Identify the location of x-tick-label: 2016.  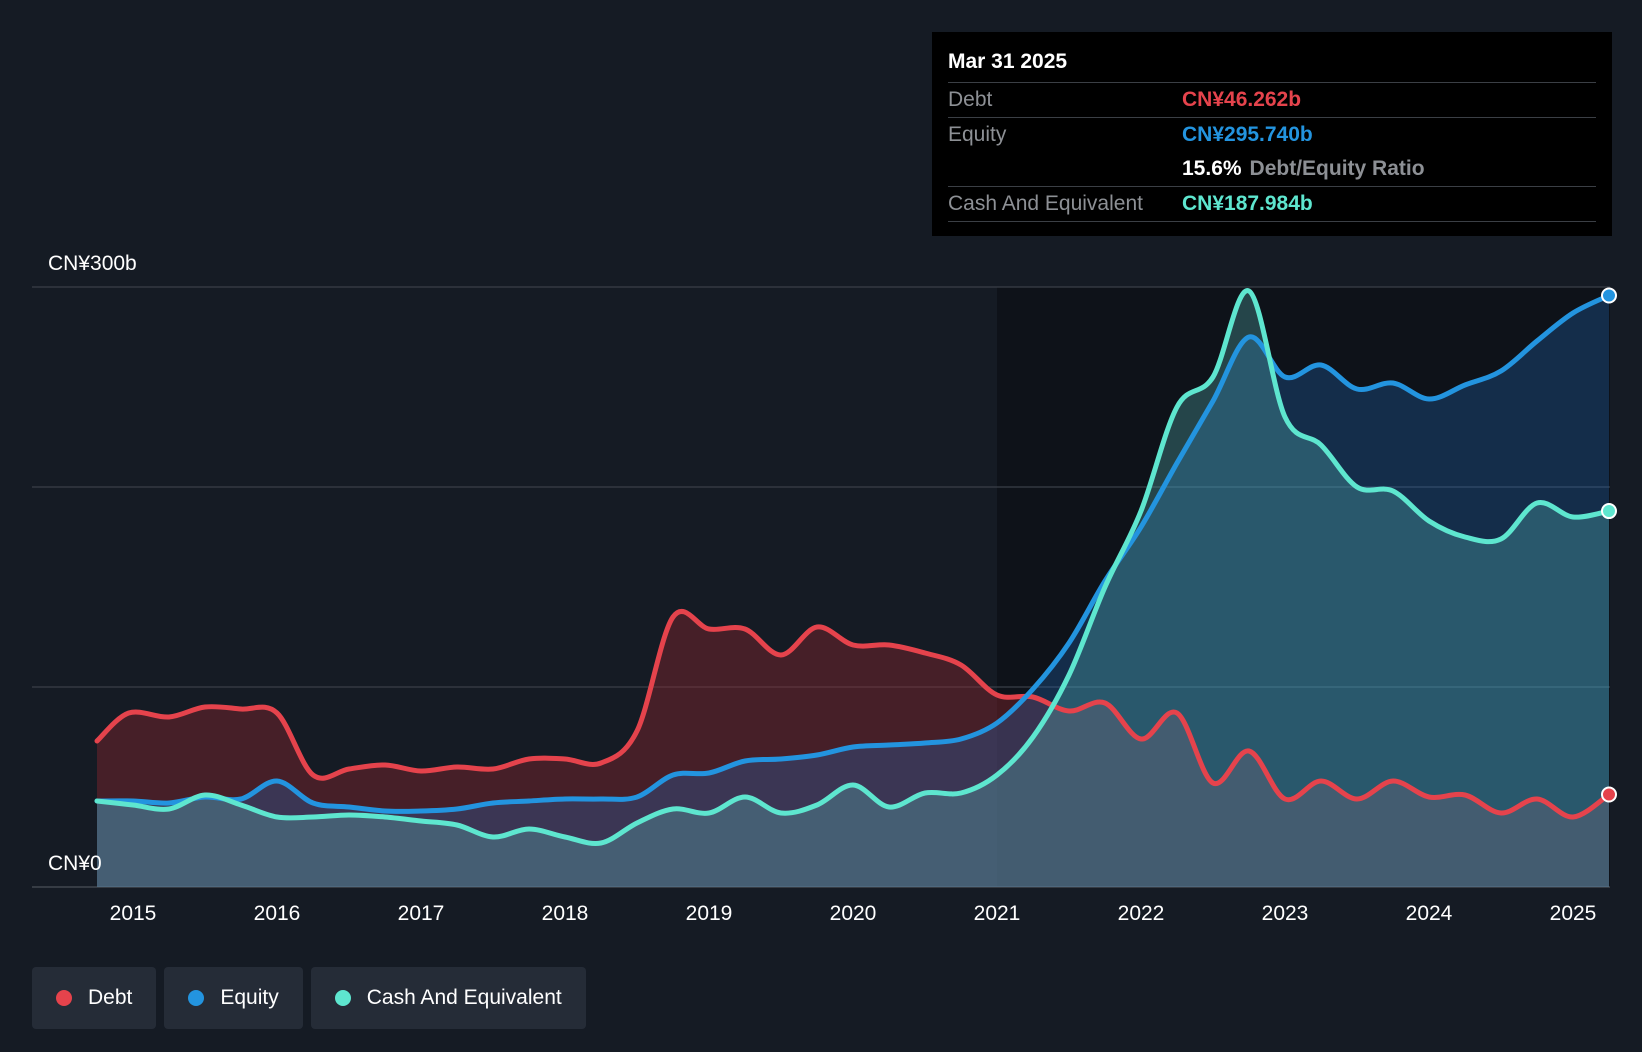
(277, 913).